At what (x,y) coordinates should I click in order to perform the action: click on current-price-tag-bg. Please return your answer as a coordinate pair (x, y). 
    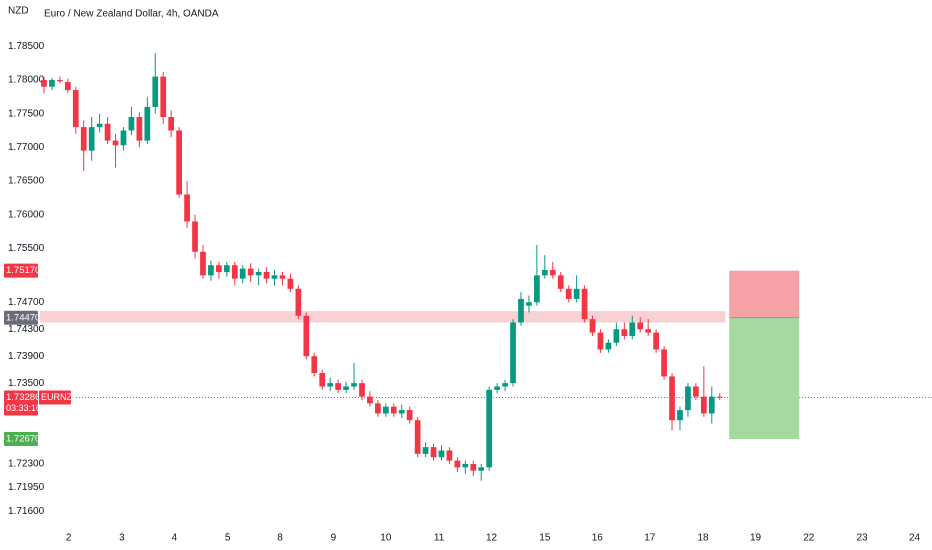
    Looking at the image, I should click on (21, 403).